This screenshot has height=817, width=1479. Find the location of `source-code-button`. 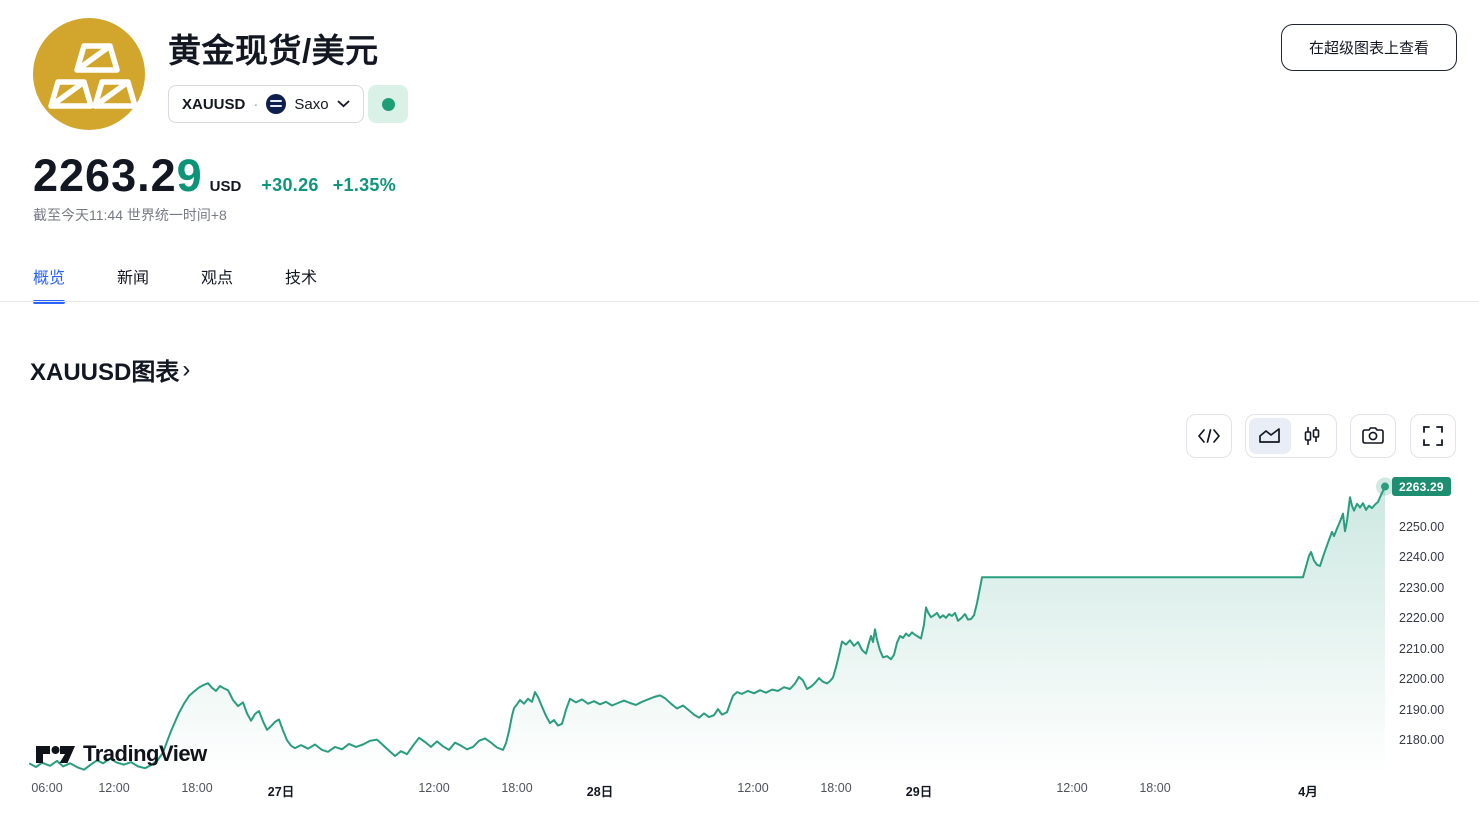

source-code-button is located at coordinates (1209, 436).